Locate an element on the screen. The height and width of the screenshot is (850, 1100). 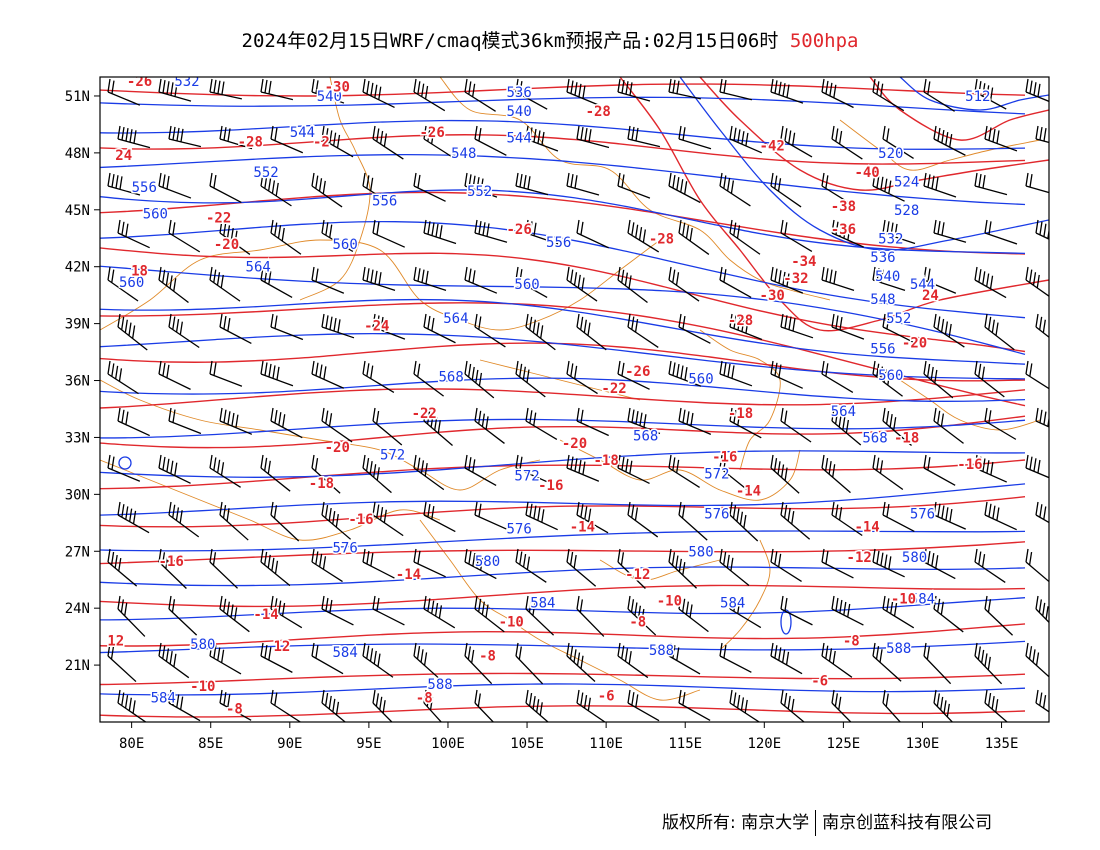
height-label: 528 is located at coordinates (906, 211).